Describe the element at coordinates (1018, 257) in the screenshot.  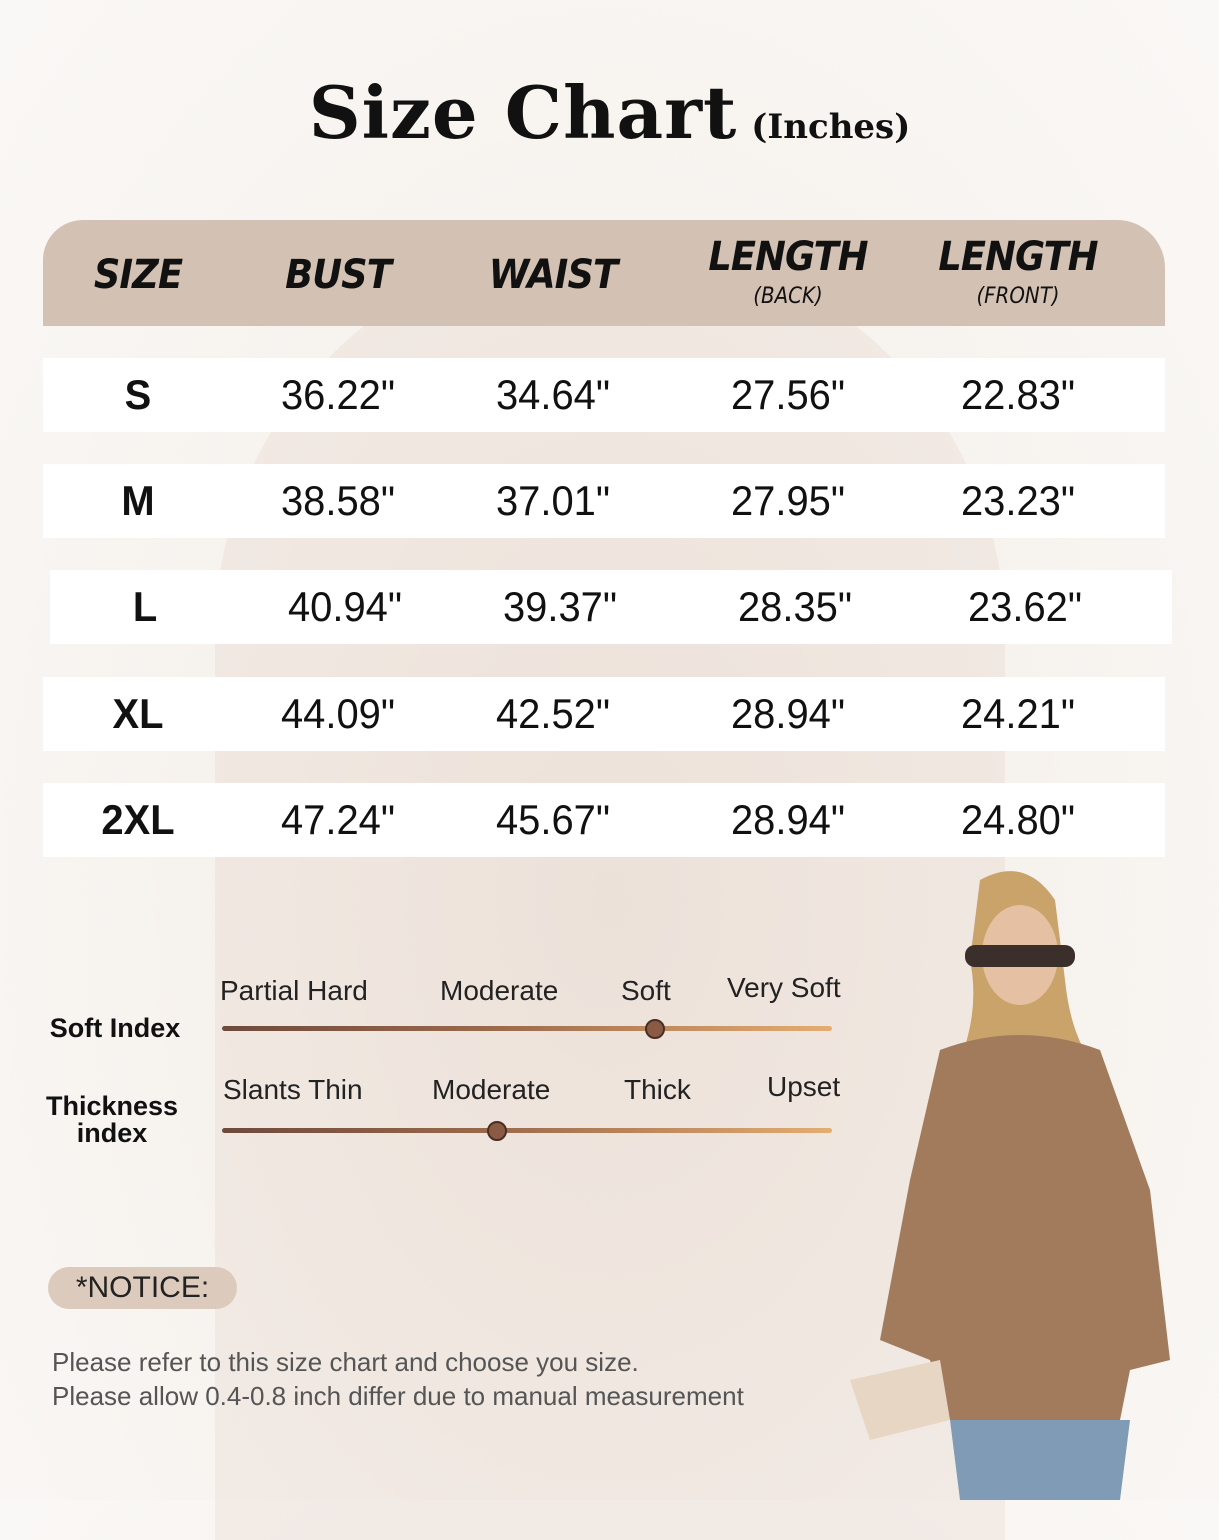
I see `header-length-front: LENGTH` at that location.